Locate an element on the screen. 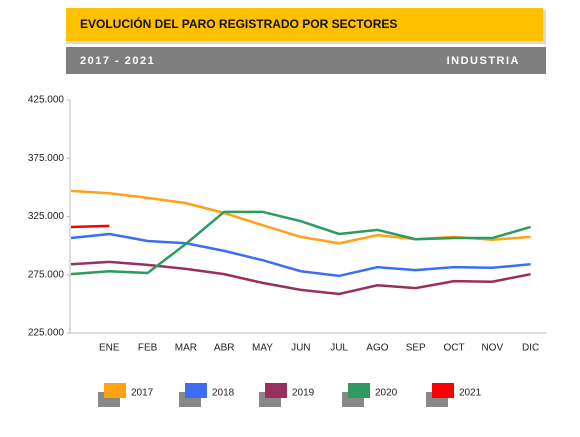 This screenshot has width=580, height=437. x-tick-label: NOV is located at coordinates (492, 348).